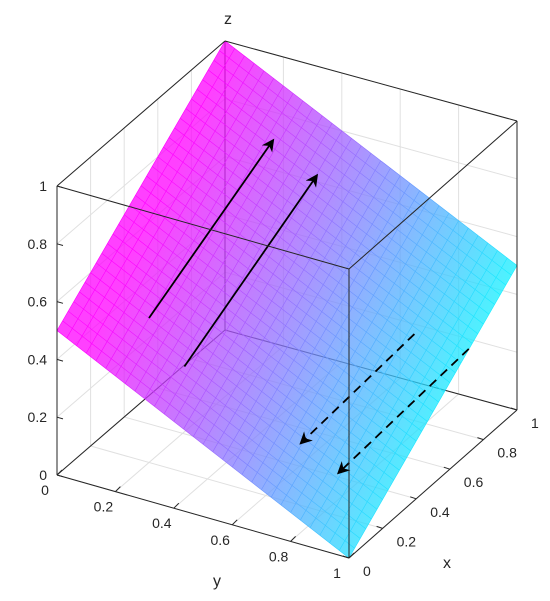  Describe the element at coordinates (279, 556) in the screenshot. I see `y-tick-label-4: 0.8` at that location.